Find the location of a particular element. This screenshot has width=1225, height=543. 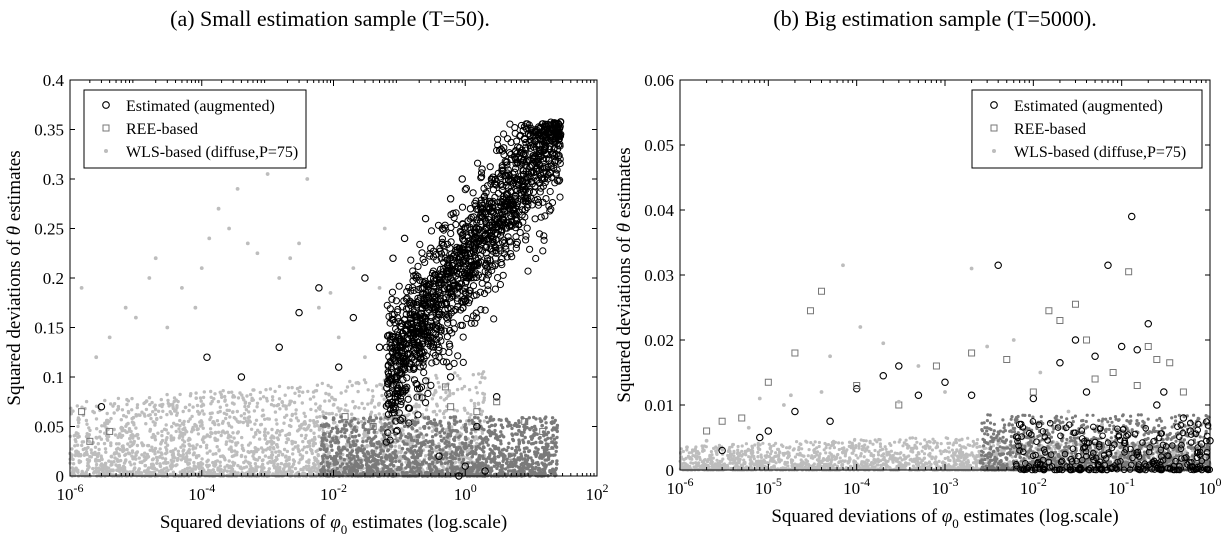

x-tick-label: 10⁻¹ is located at coordinates (1121, 486).